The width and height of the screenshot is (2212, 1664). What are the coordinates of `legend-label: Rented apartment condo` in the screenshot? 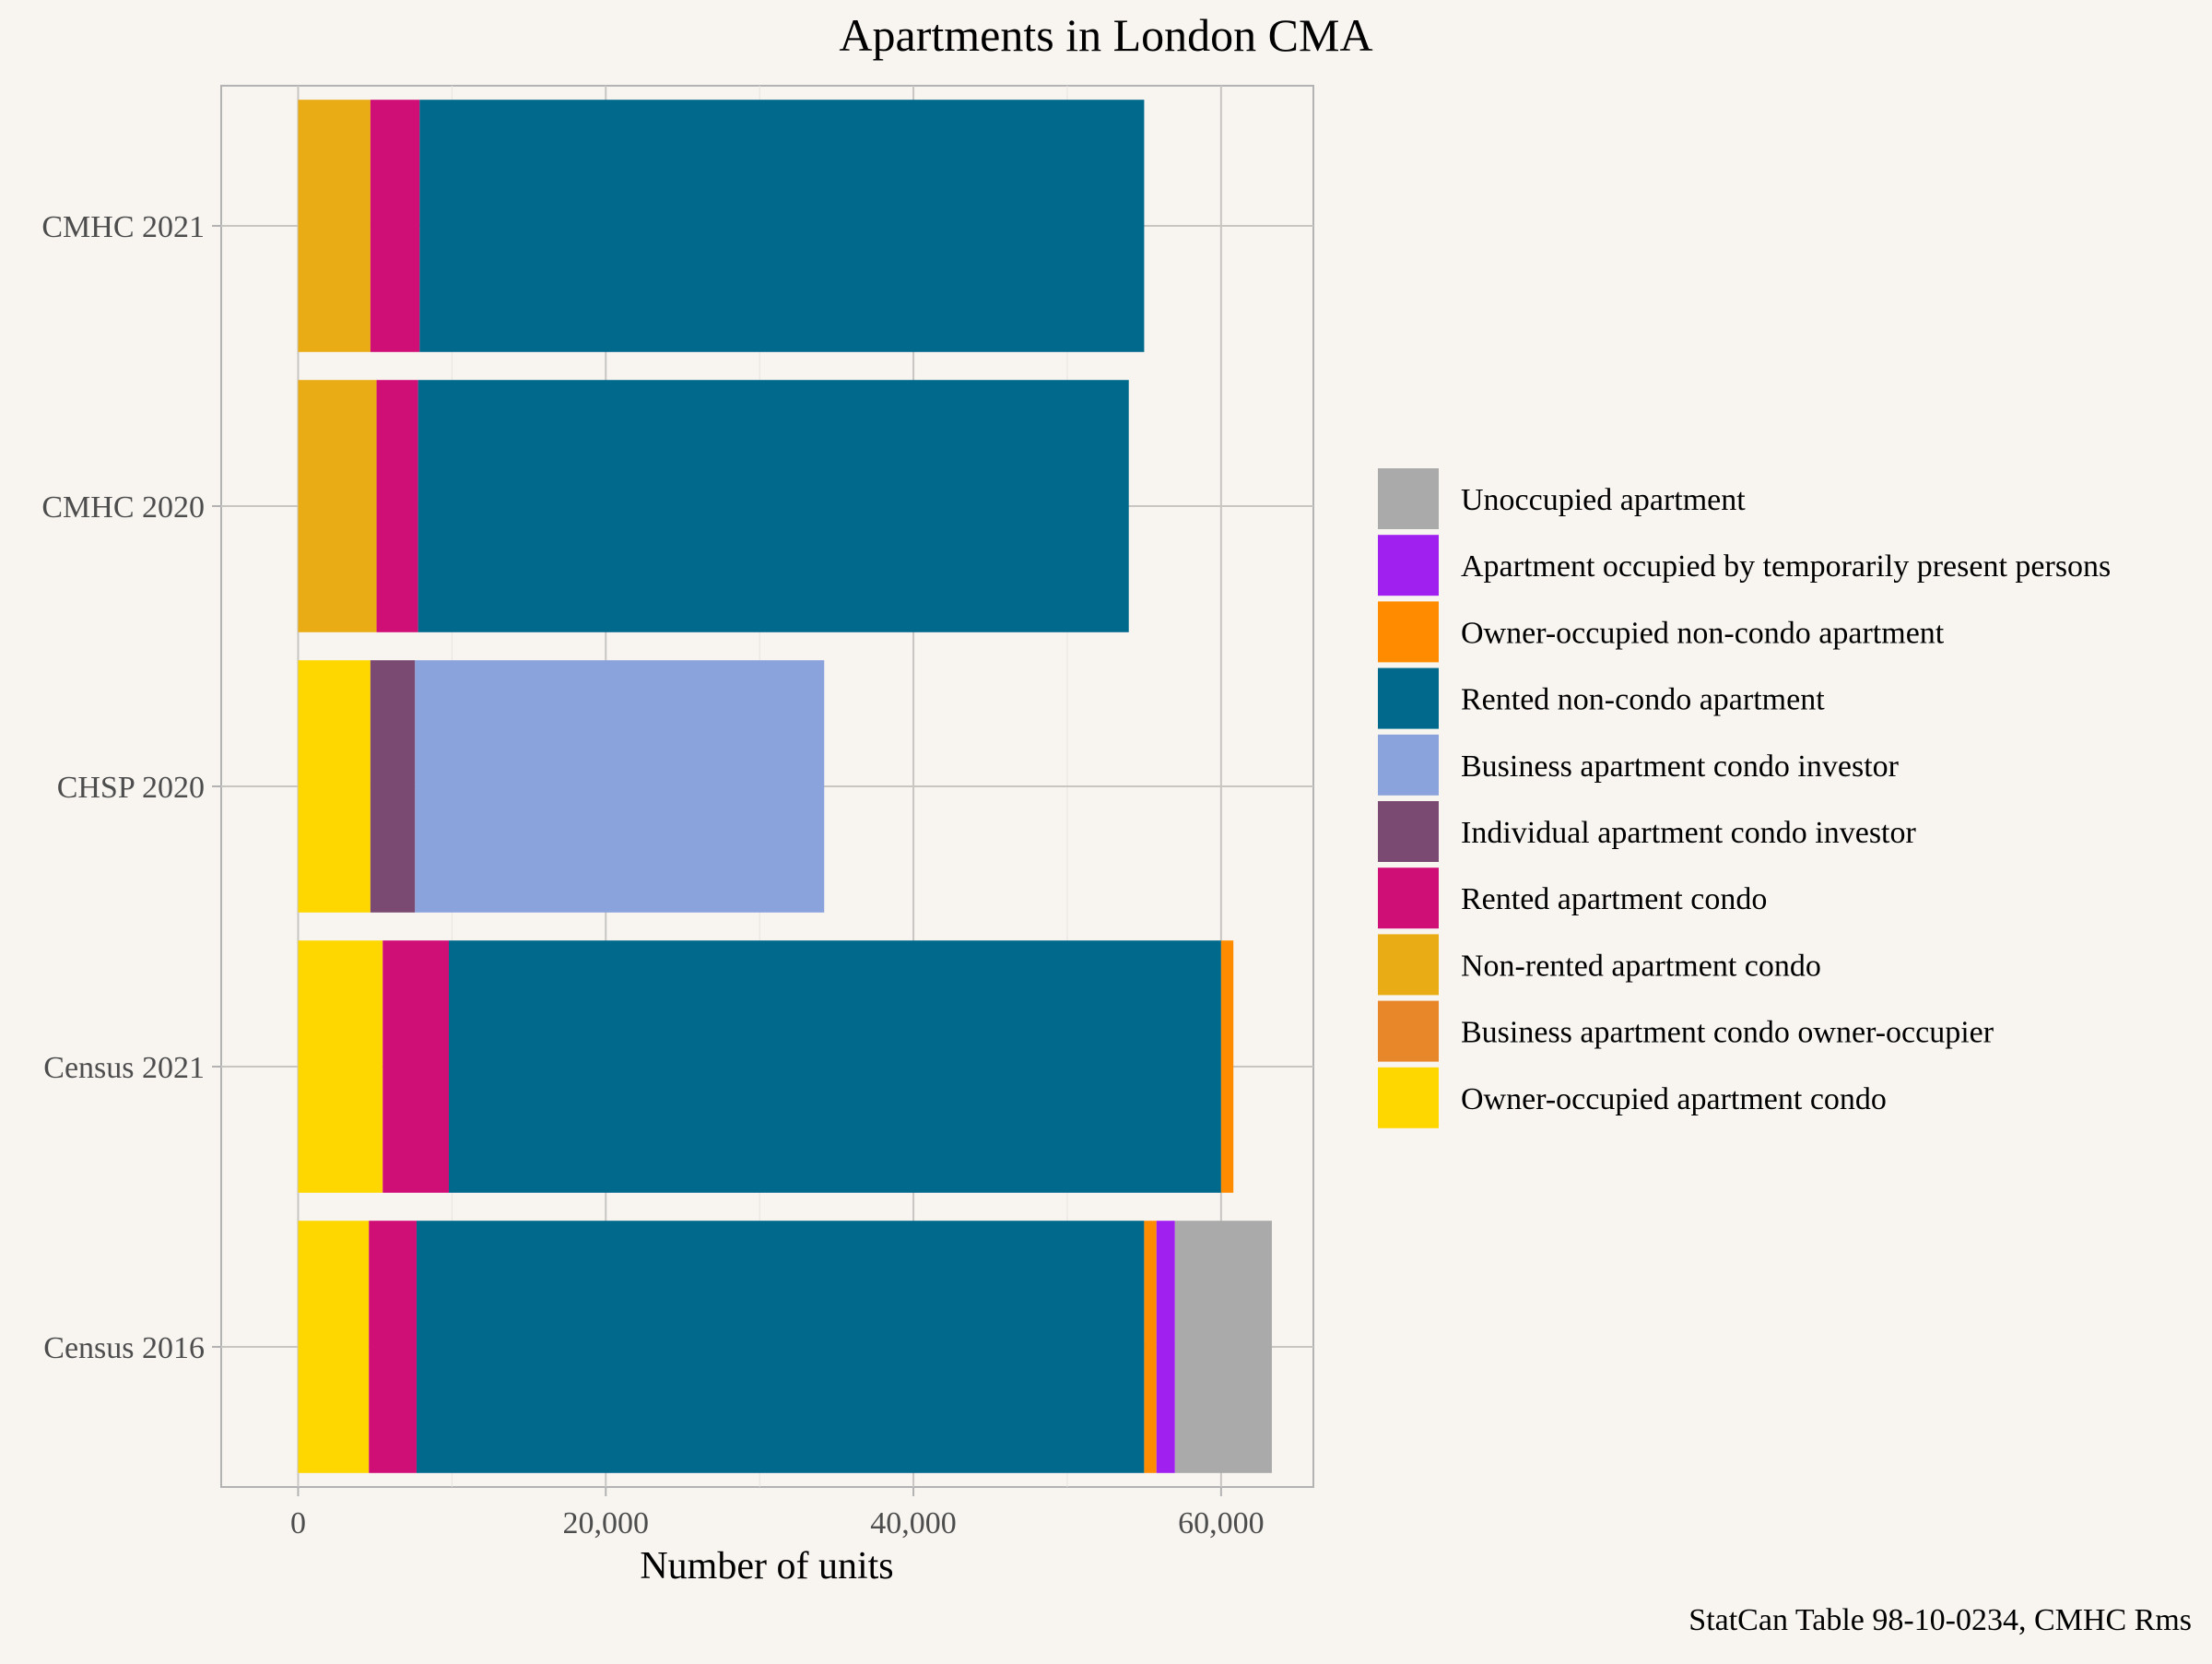 It's located at (1614, 899).